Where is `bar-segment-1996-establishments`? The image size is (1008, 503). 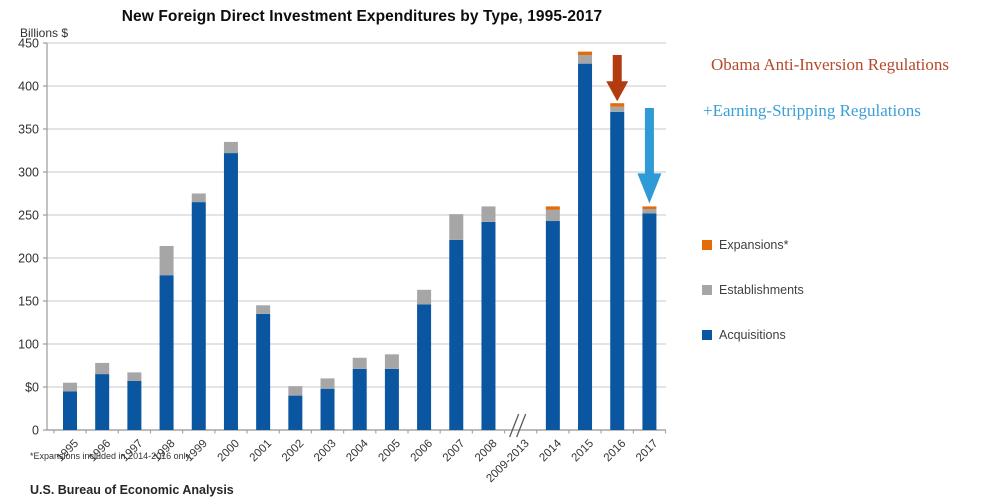 bar-segment-1996-establishments is located at coordinates (102, 368).